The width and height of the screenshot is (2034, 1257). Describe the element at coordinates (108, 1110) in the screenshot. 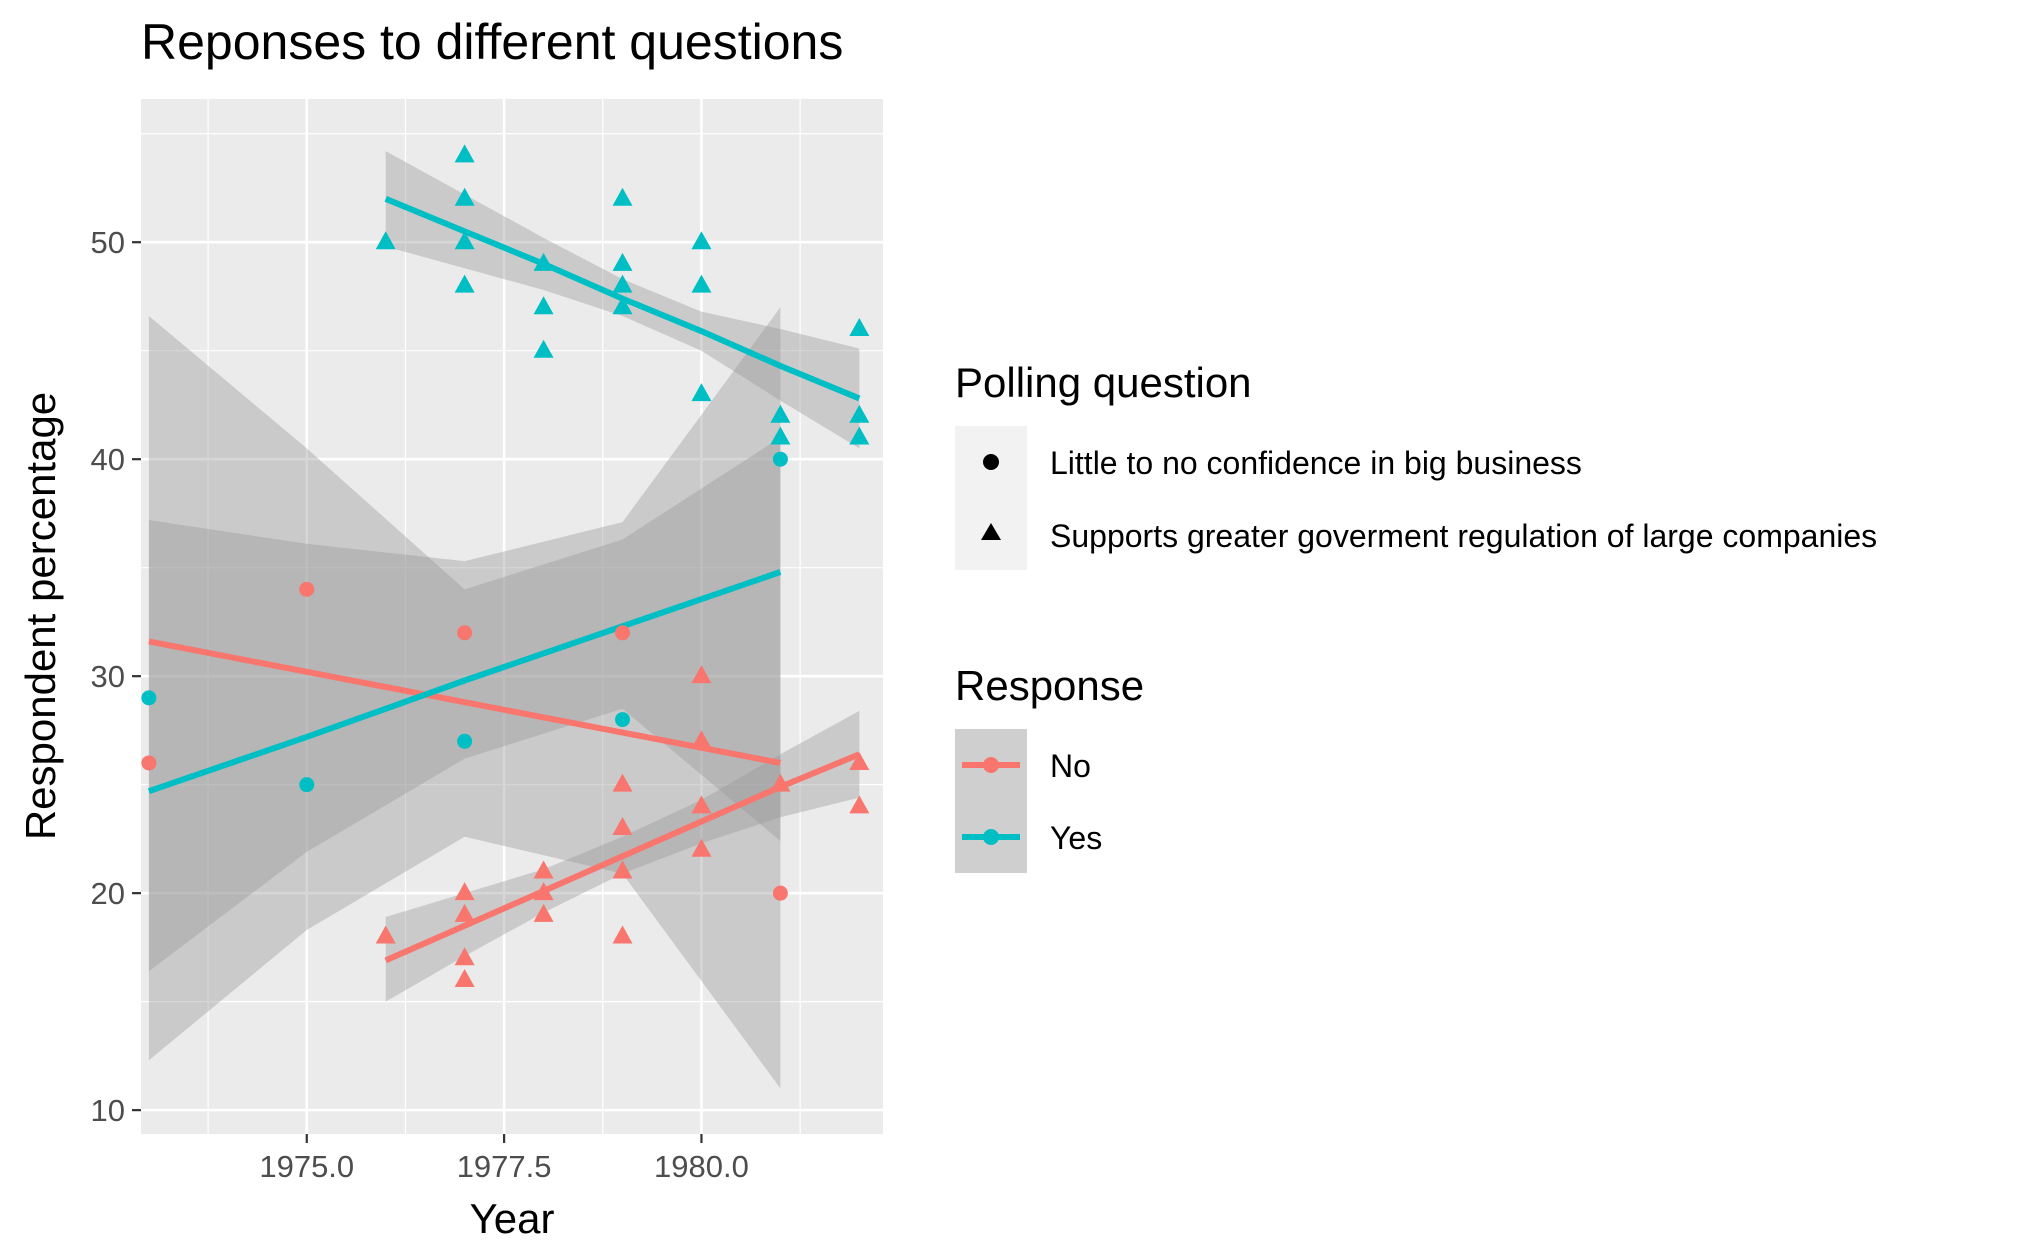

I see `y-tick-label: 10` at that location.